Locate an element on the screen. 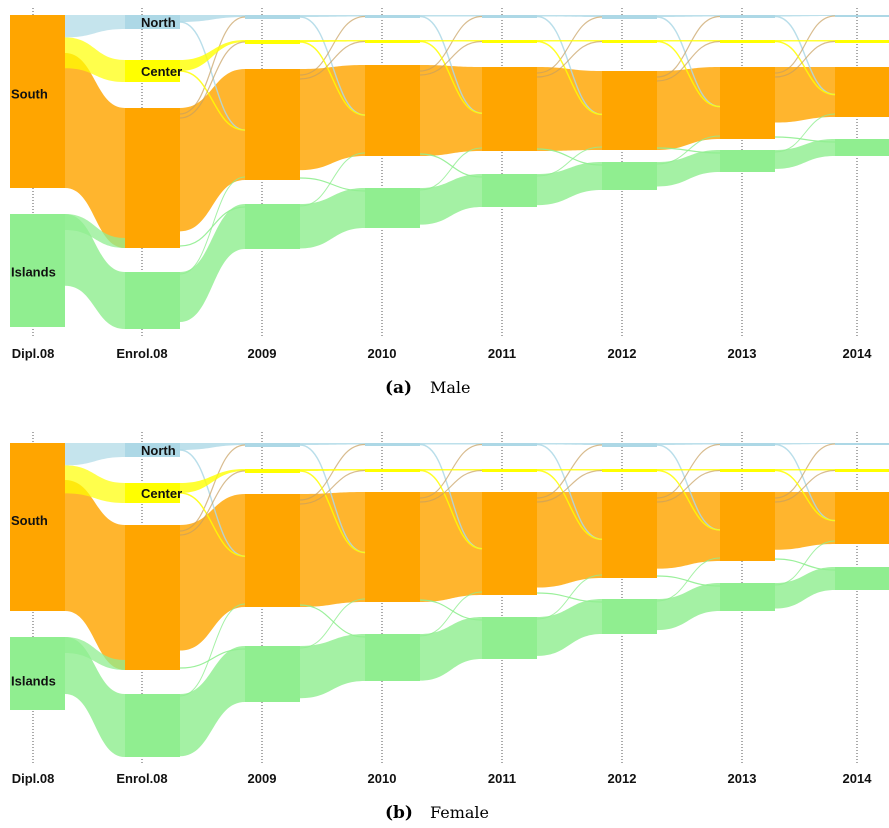 The image size is (889, 828). male-stage-label: 2014 is located at coordinates (858, 353).